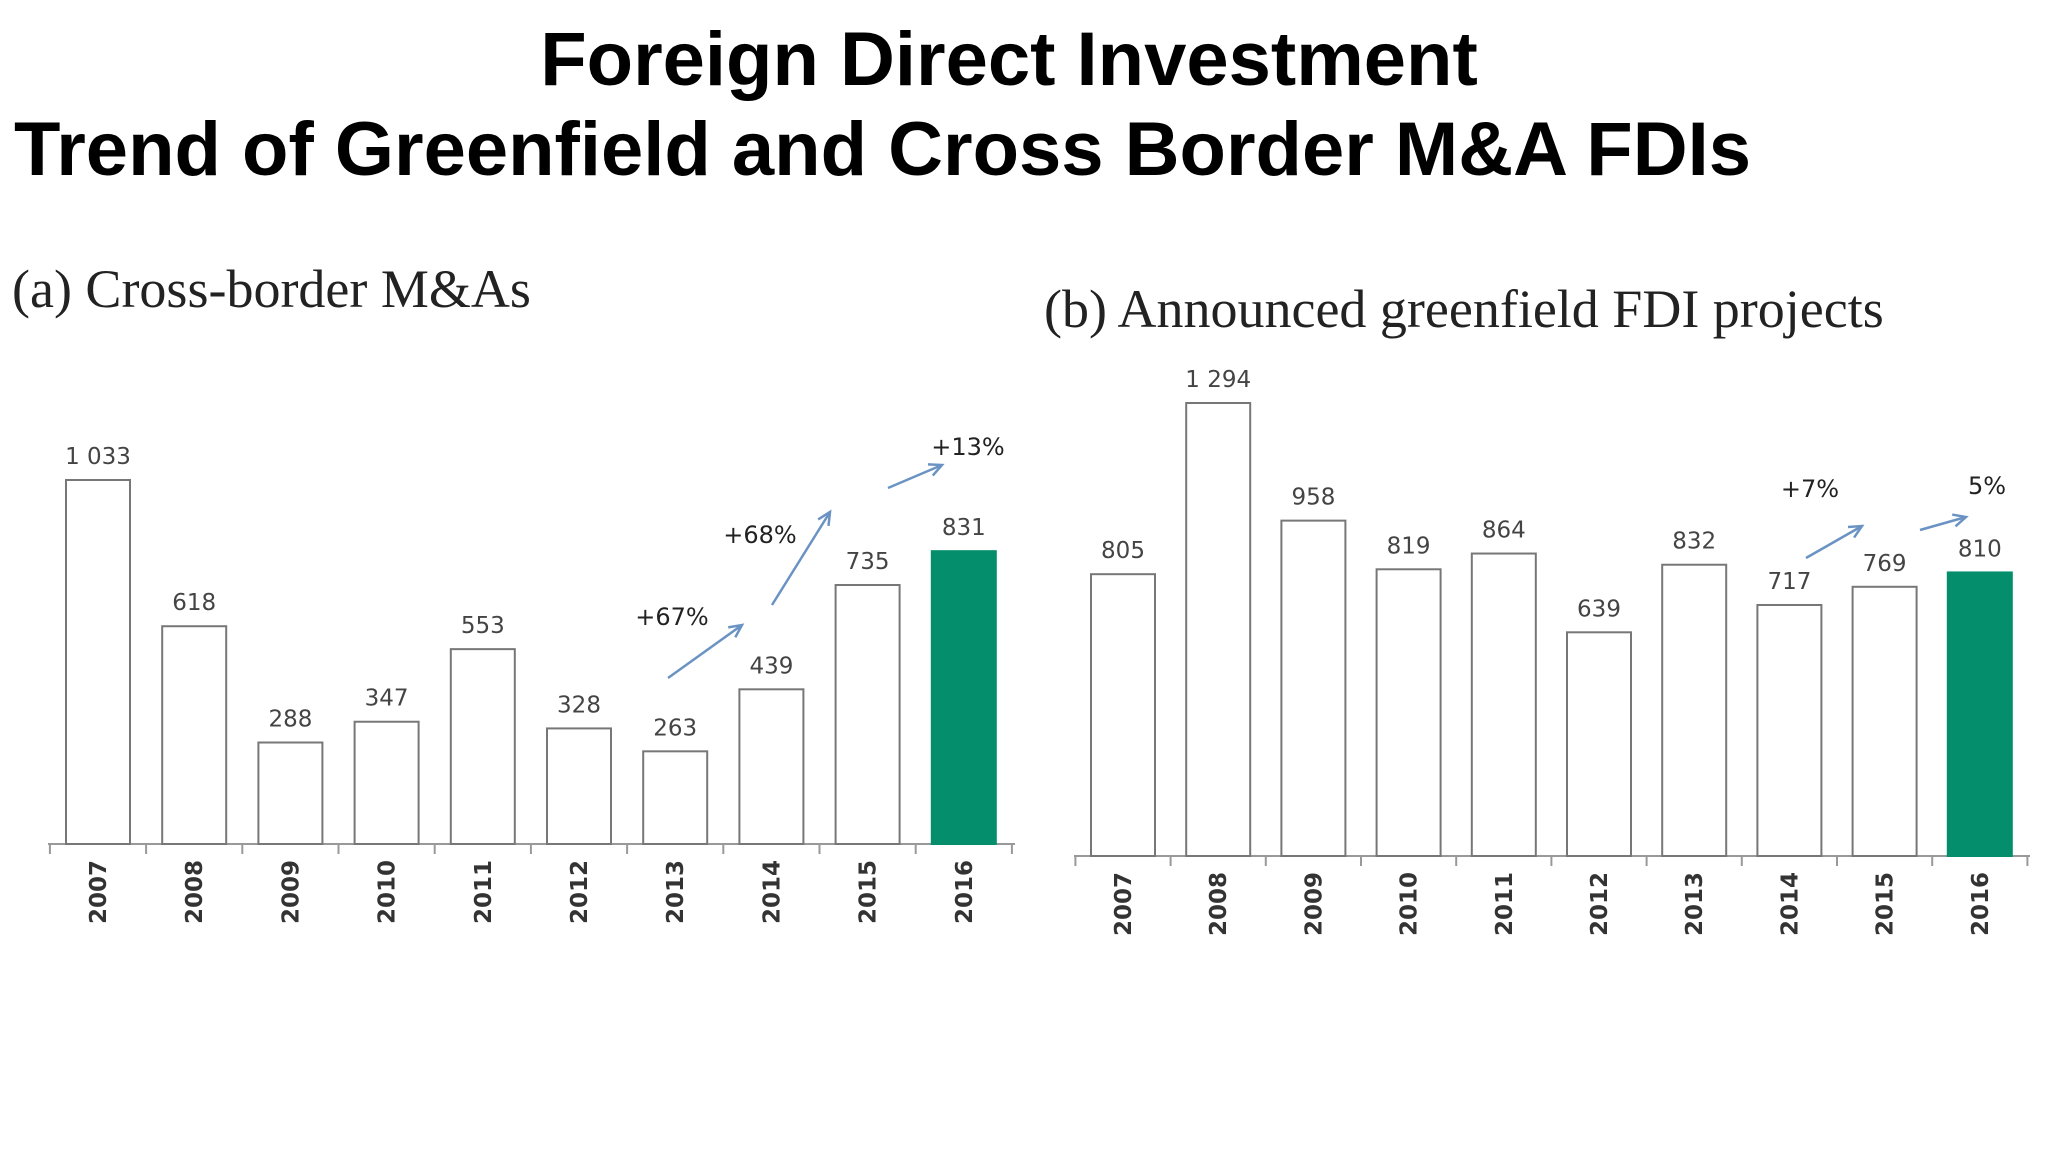 The width and height of the screenshot is (2048, 1152). Describe the element at coordinates (1987, 486) in the screenshot. I see `growth-annotation: 5%` at that location.